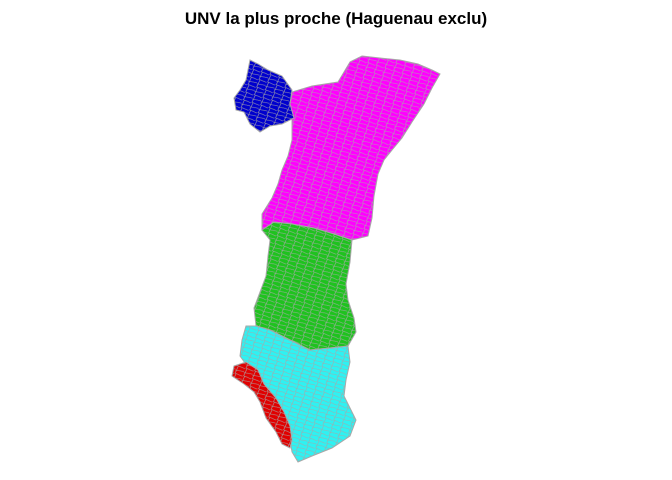  What do you see at coordinates (264, 96) in the screenshot?
I see `region-blue` at bounding box center [264, 96].